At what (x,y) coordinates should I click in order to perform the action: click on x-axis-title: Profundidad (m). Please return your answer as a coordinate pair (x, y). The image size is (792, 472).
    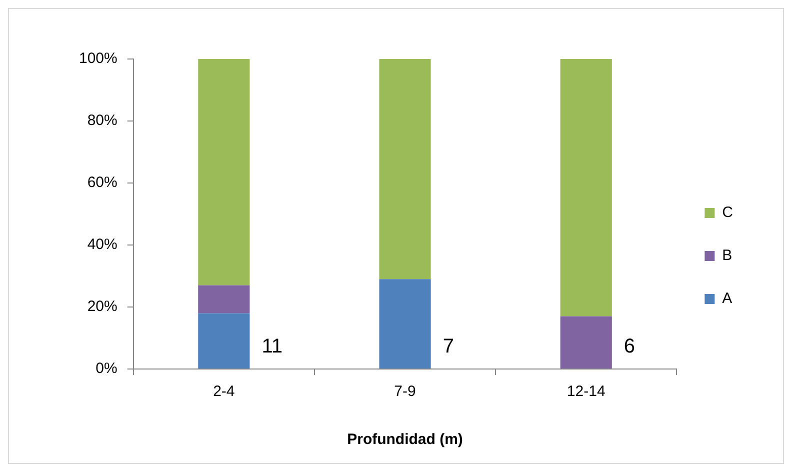
    Looking at the image, I should click on (405, 439).